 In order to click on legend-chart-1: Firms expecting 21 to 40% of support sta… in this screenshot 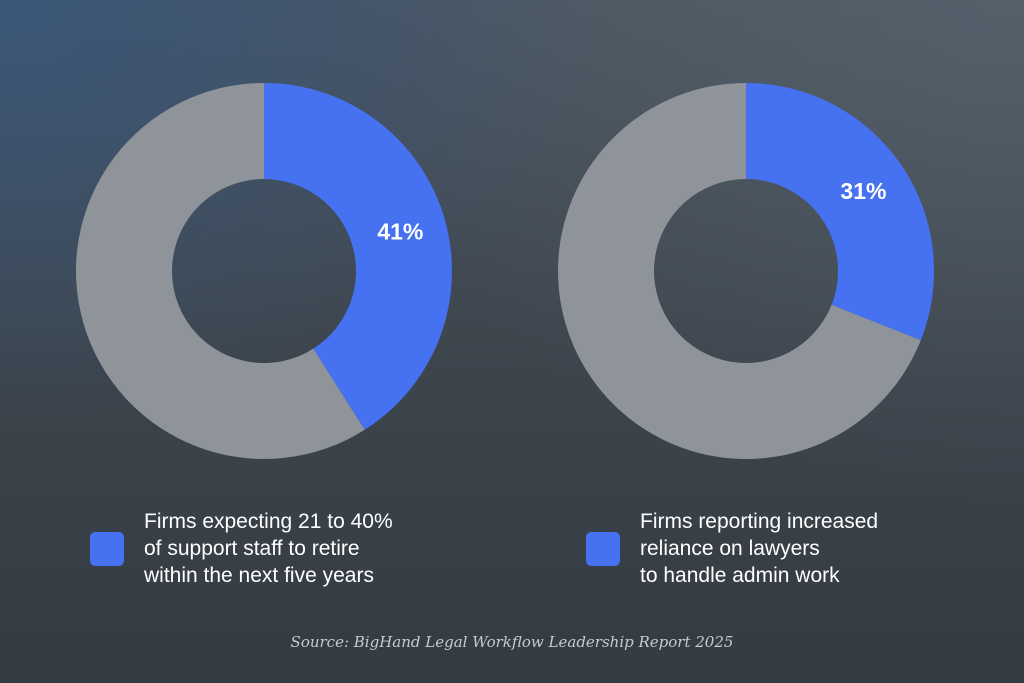, I will do `click(241, 548)`.